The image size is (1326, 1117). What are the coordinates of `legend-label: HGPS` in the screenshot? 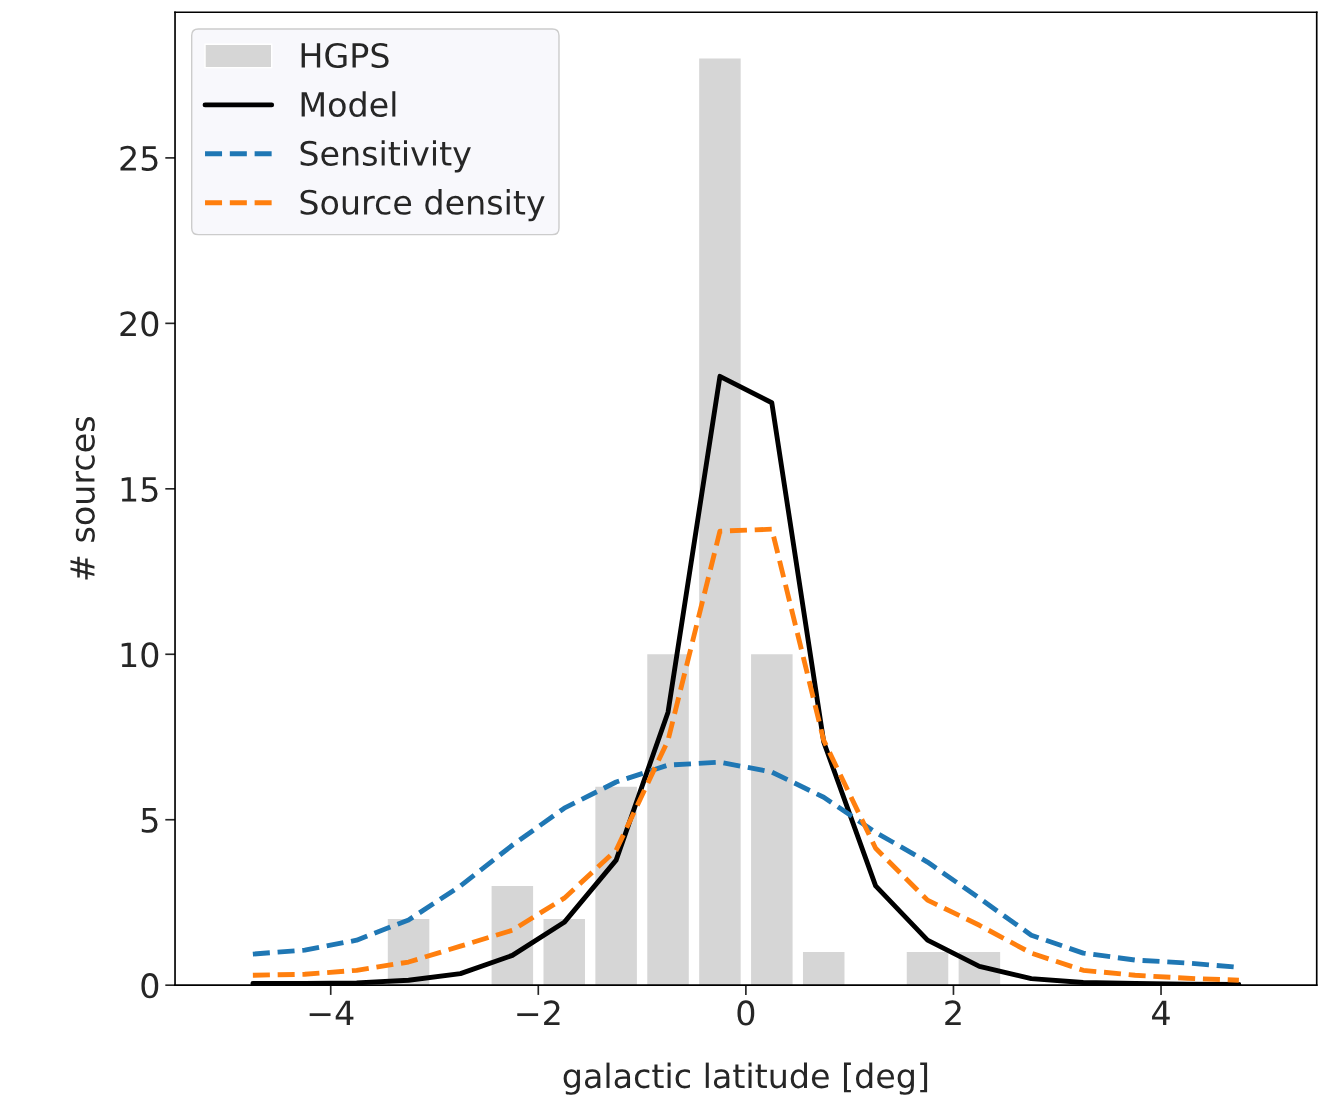 It's located at (345, 55).